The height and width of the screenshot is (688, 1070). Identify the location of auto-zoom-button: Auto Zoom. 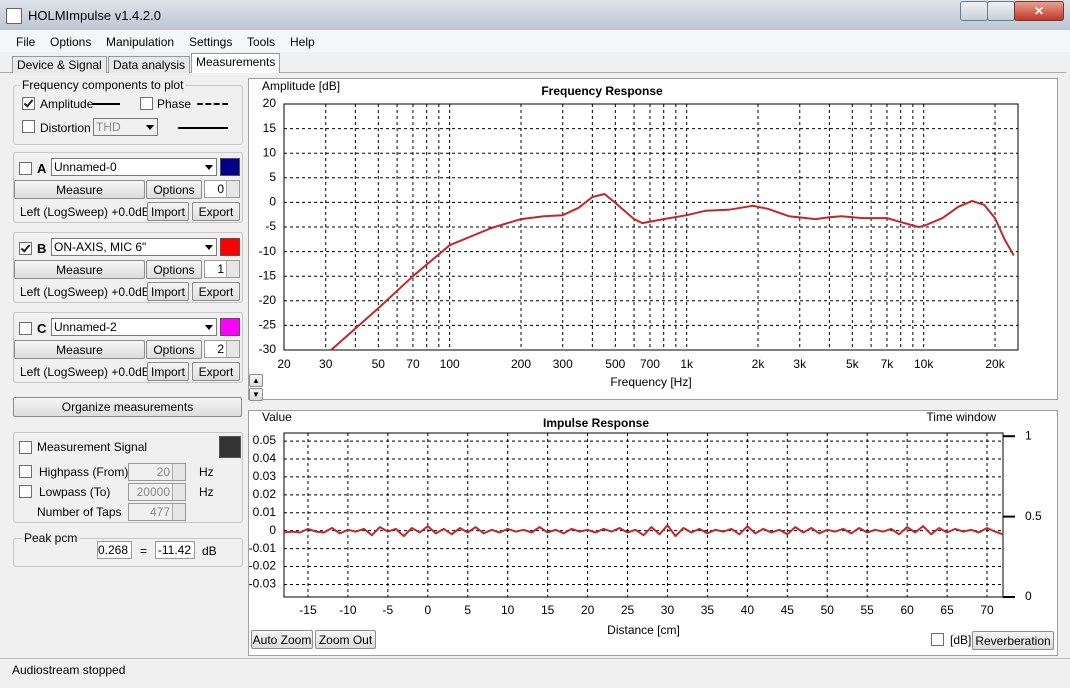
(282, 639).